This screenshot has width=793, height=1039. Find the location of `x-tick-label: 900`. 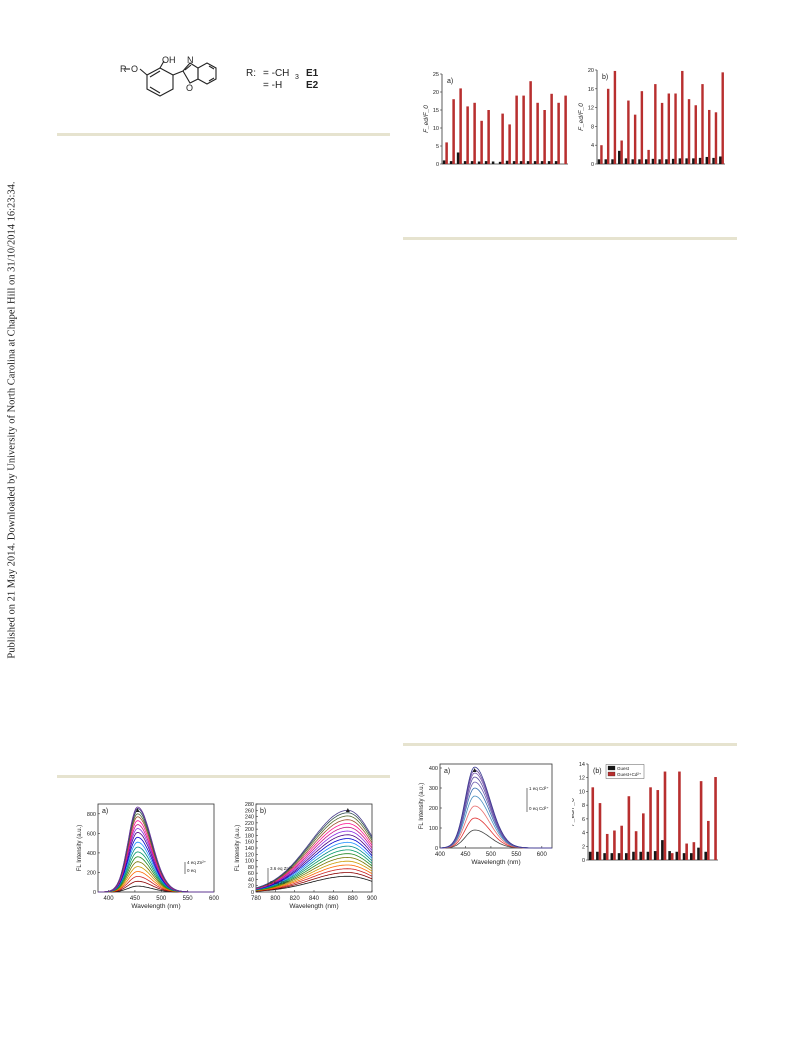

x-tick-label: 900 is located at coordinates (372, 899).